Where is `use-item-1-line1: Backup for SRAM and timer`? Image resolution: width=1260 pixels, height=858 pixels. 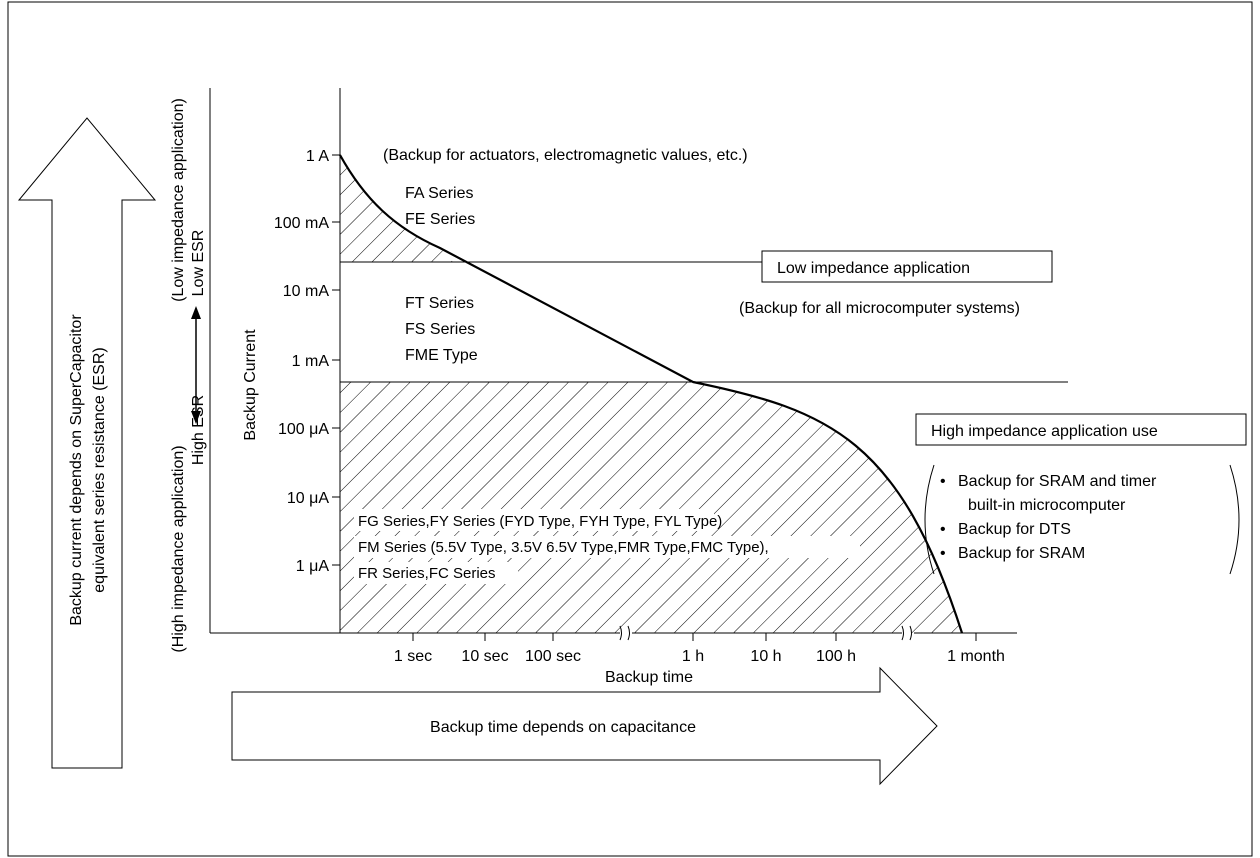 use-item-1-line1: Backup for SRAM and timer is located at coordinates (1057, 481).